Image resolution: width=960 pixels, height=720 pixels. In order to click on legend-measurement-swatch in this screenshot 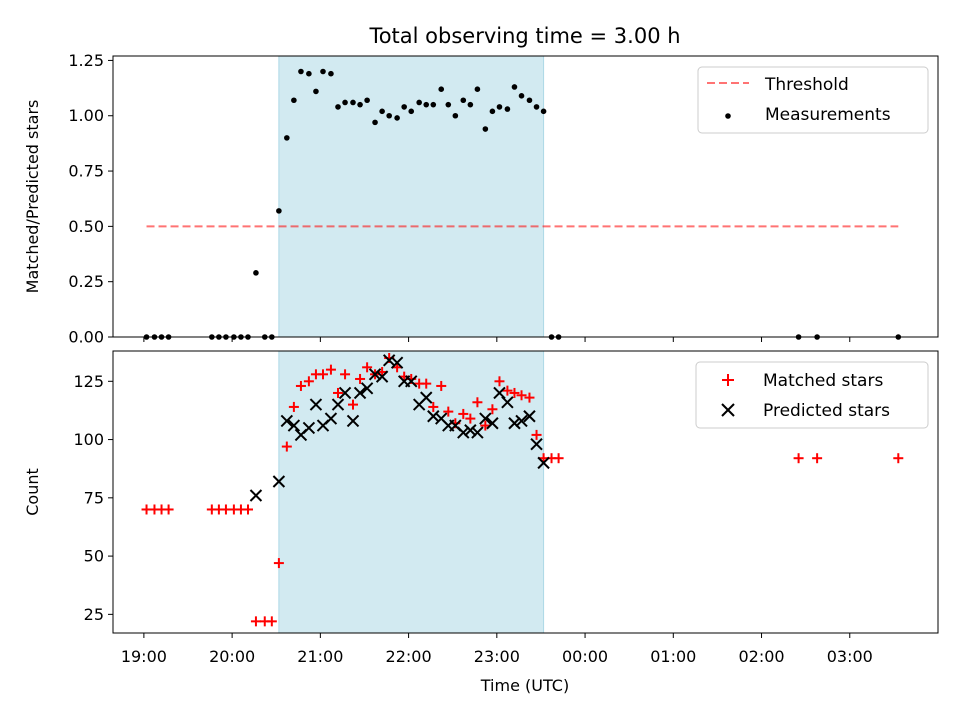, I will do `click(728, 116)`.